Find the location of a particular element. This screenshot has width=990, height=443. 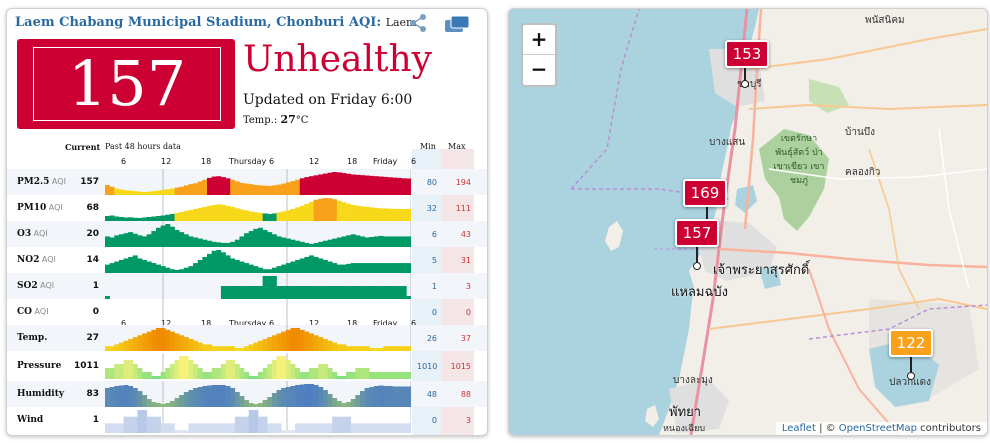

station-marker: 153 is located at coordinates (747, 54).